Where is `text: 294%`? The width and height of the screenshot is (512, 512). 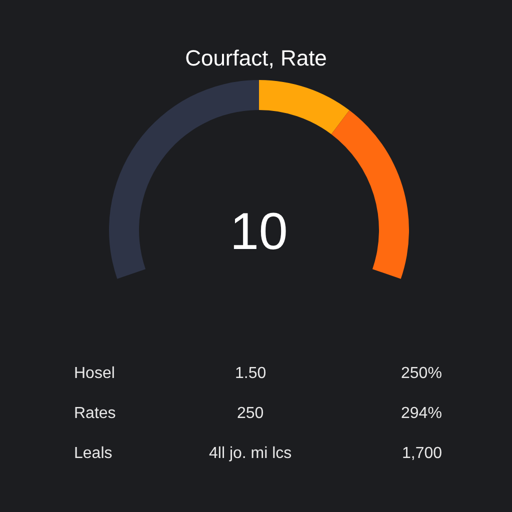
text: 294% is located at coordinates (421, 413).